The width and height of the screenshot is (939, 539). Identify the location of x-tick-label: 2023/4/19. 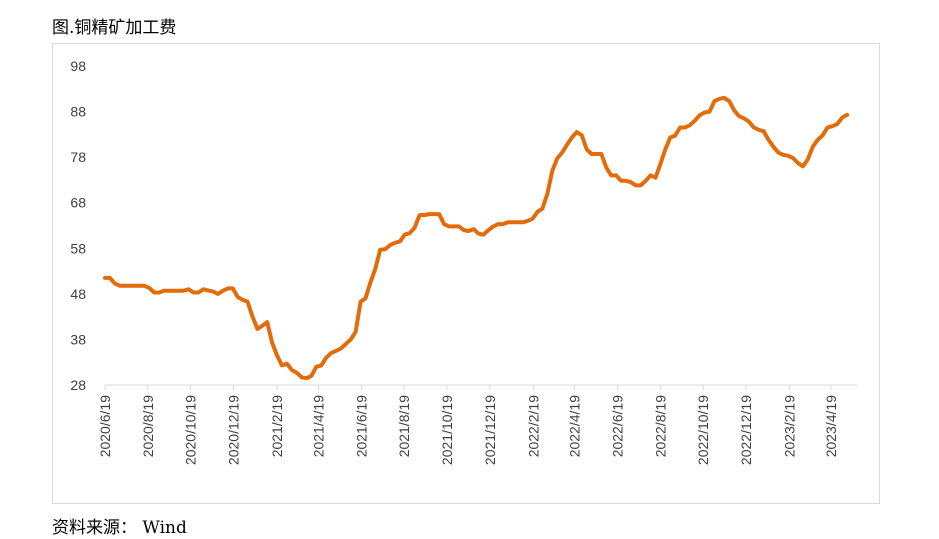
(831, 426).